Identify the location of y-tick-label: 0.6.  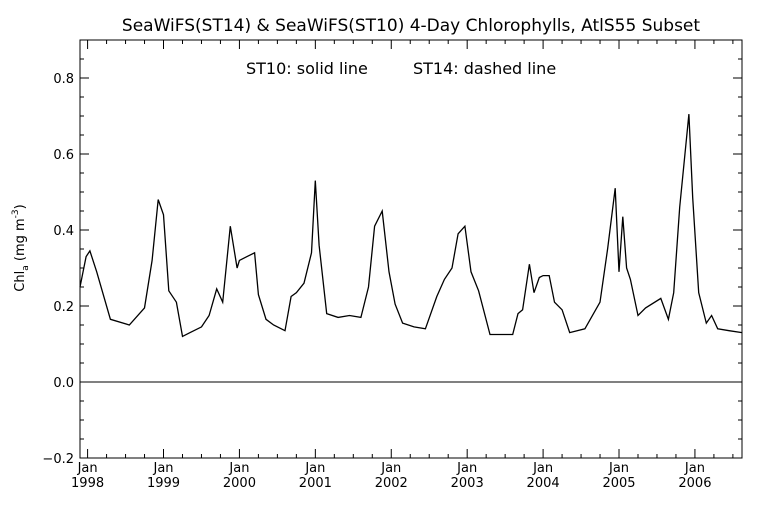
(63, 155).